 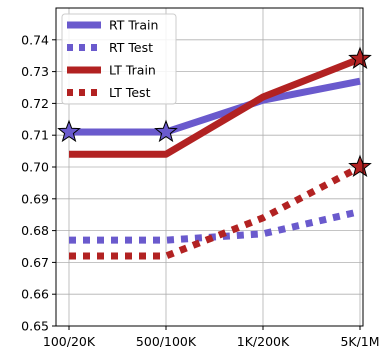 What do you see at coordinates (38, 183) in the screenshot?
I see `y-axis: 0.65 0.66 0.67 0.68 0.69 0.70 0.71 0.72 0.73 0.74` at bounding box center [38, 183].